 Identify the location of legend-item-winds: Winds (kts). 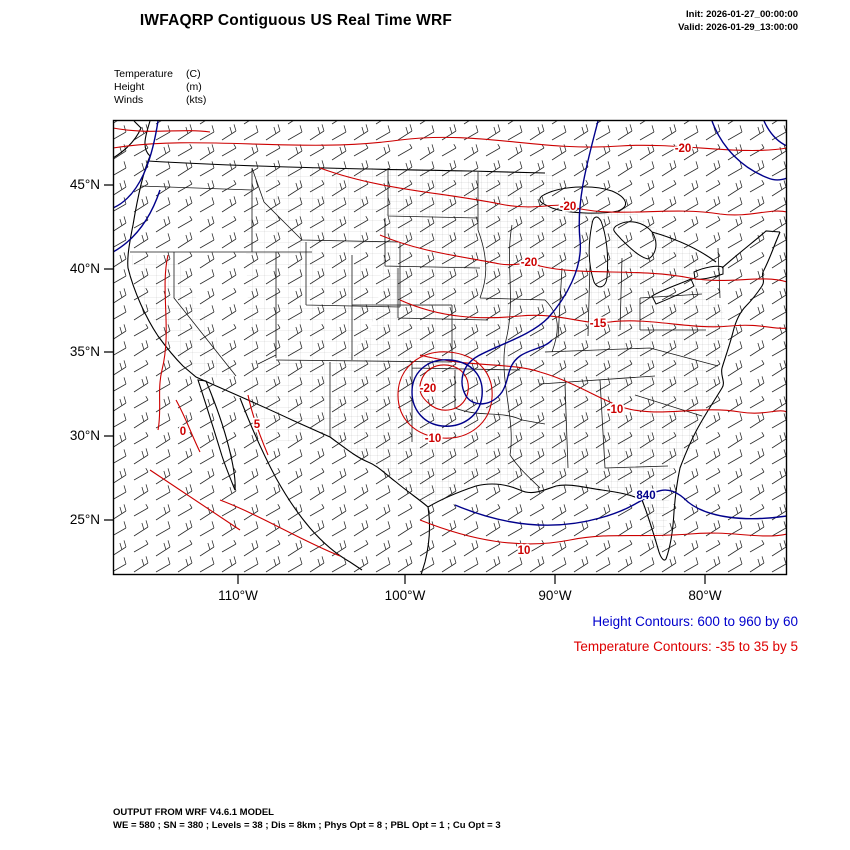
(160, 100).